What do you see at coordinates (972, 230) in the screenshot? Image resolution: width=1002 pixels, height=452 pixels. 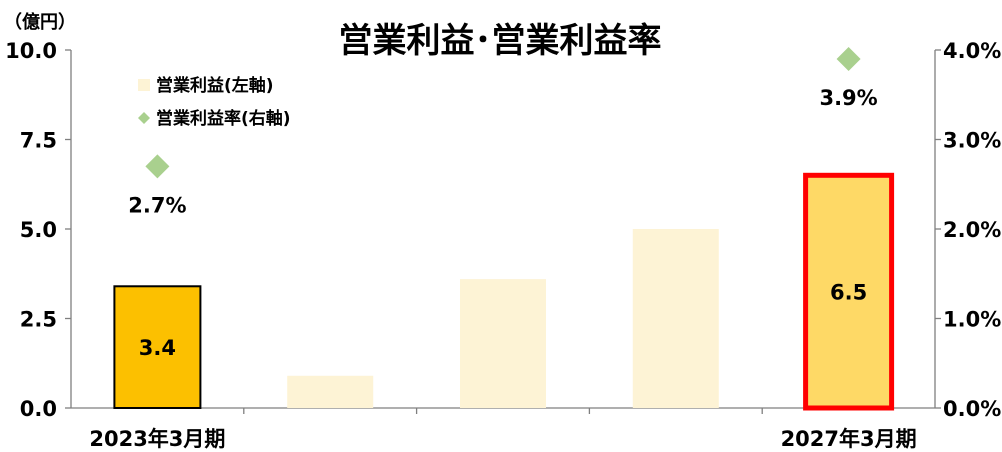 I see `right-tick-label: 2.0%` at bounding box center [972, 230].